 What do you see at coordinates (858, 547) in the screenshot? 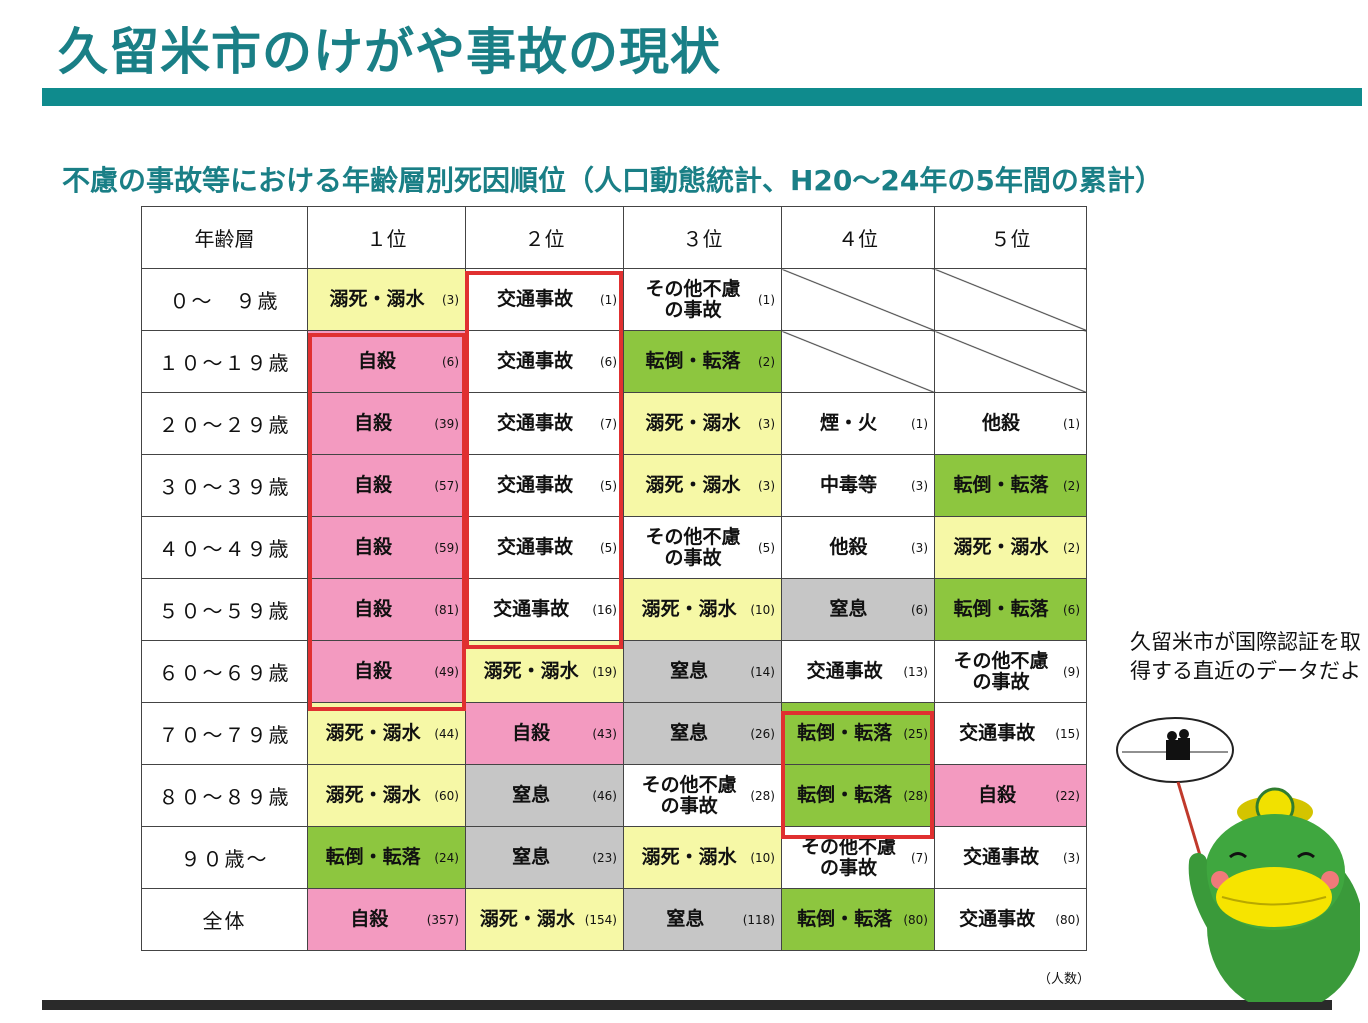
I see `rank-cell: 他殺 (3)` at bounding box center [858, 547].